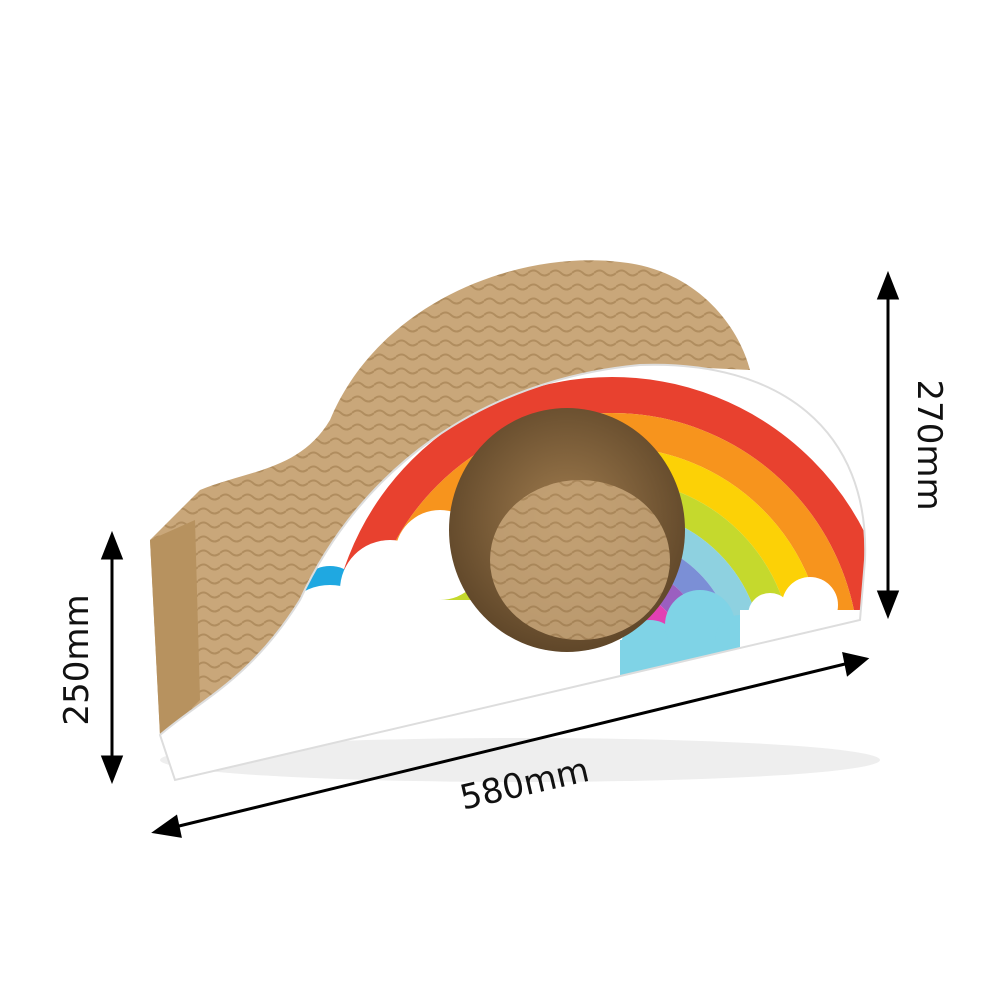  Describe the element at coordinates (929, 444) in the screenshot. I see `height-right-label: 270mm` at that location.